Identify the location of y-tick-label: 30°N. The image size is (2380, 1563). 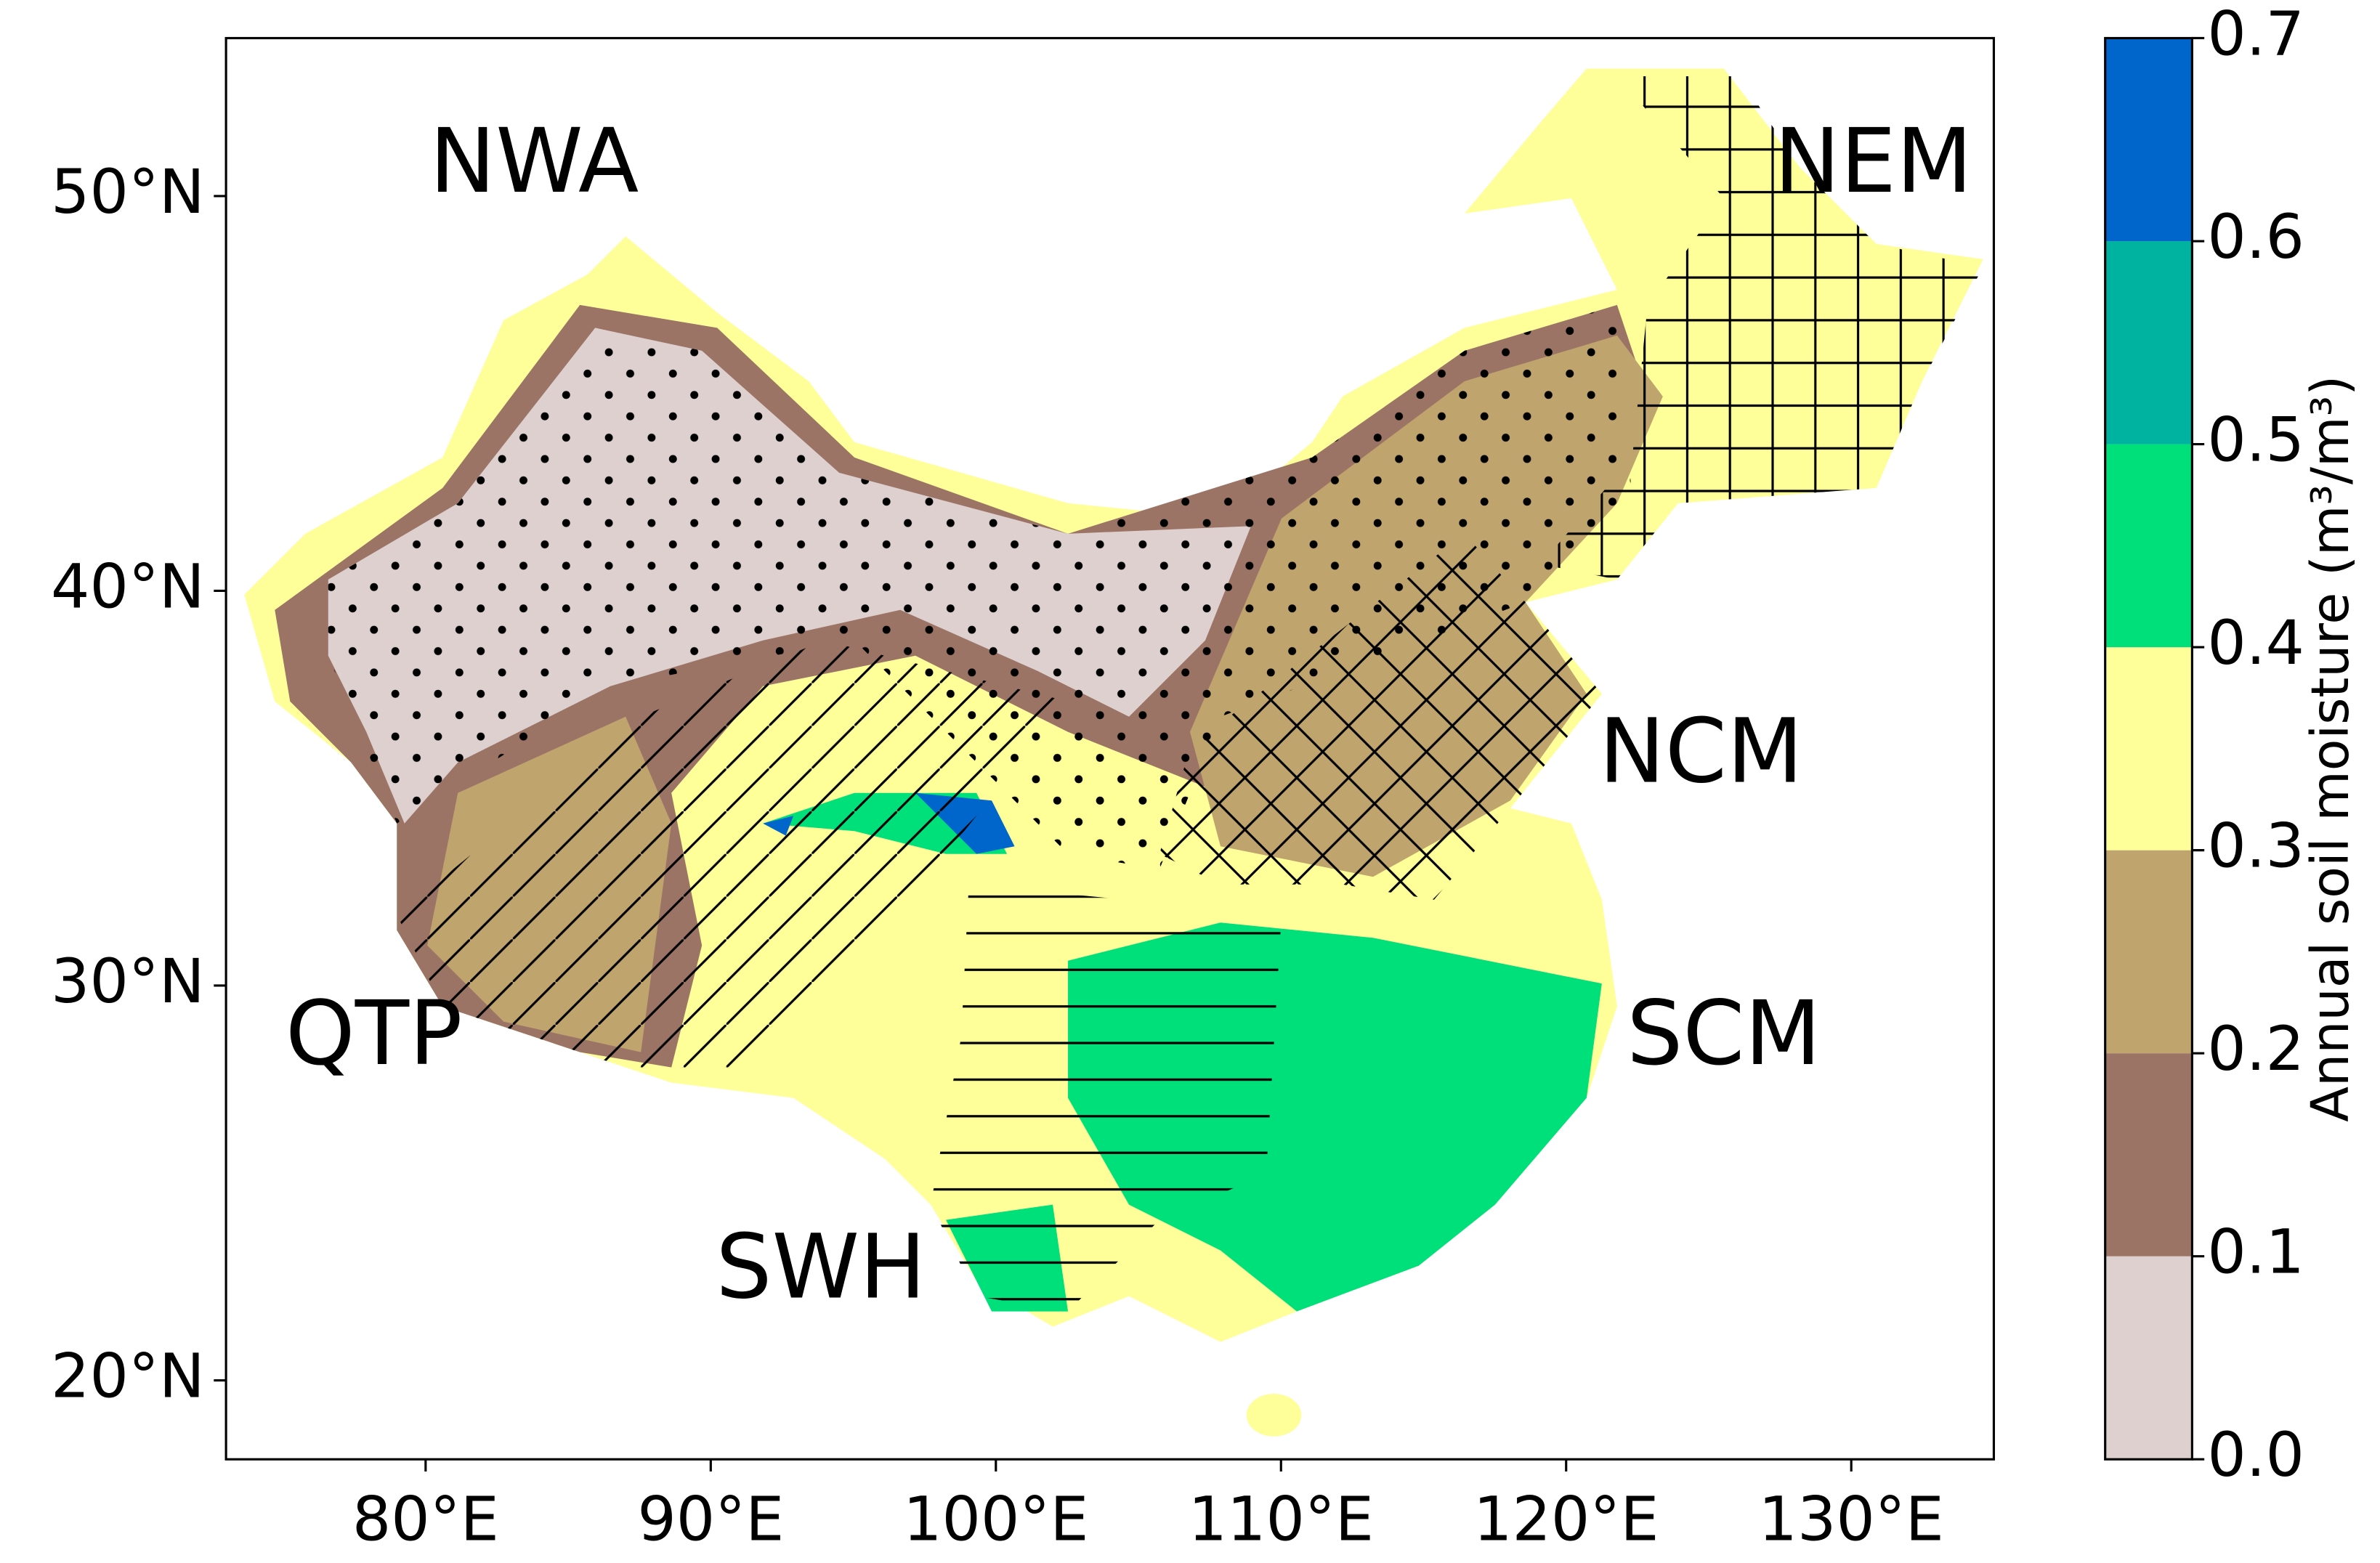
(128, 981).